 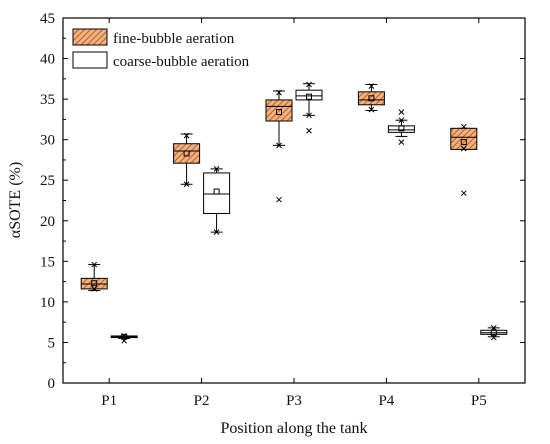 I want to click on y-tick-label: 30, so click(x=47, y=141).